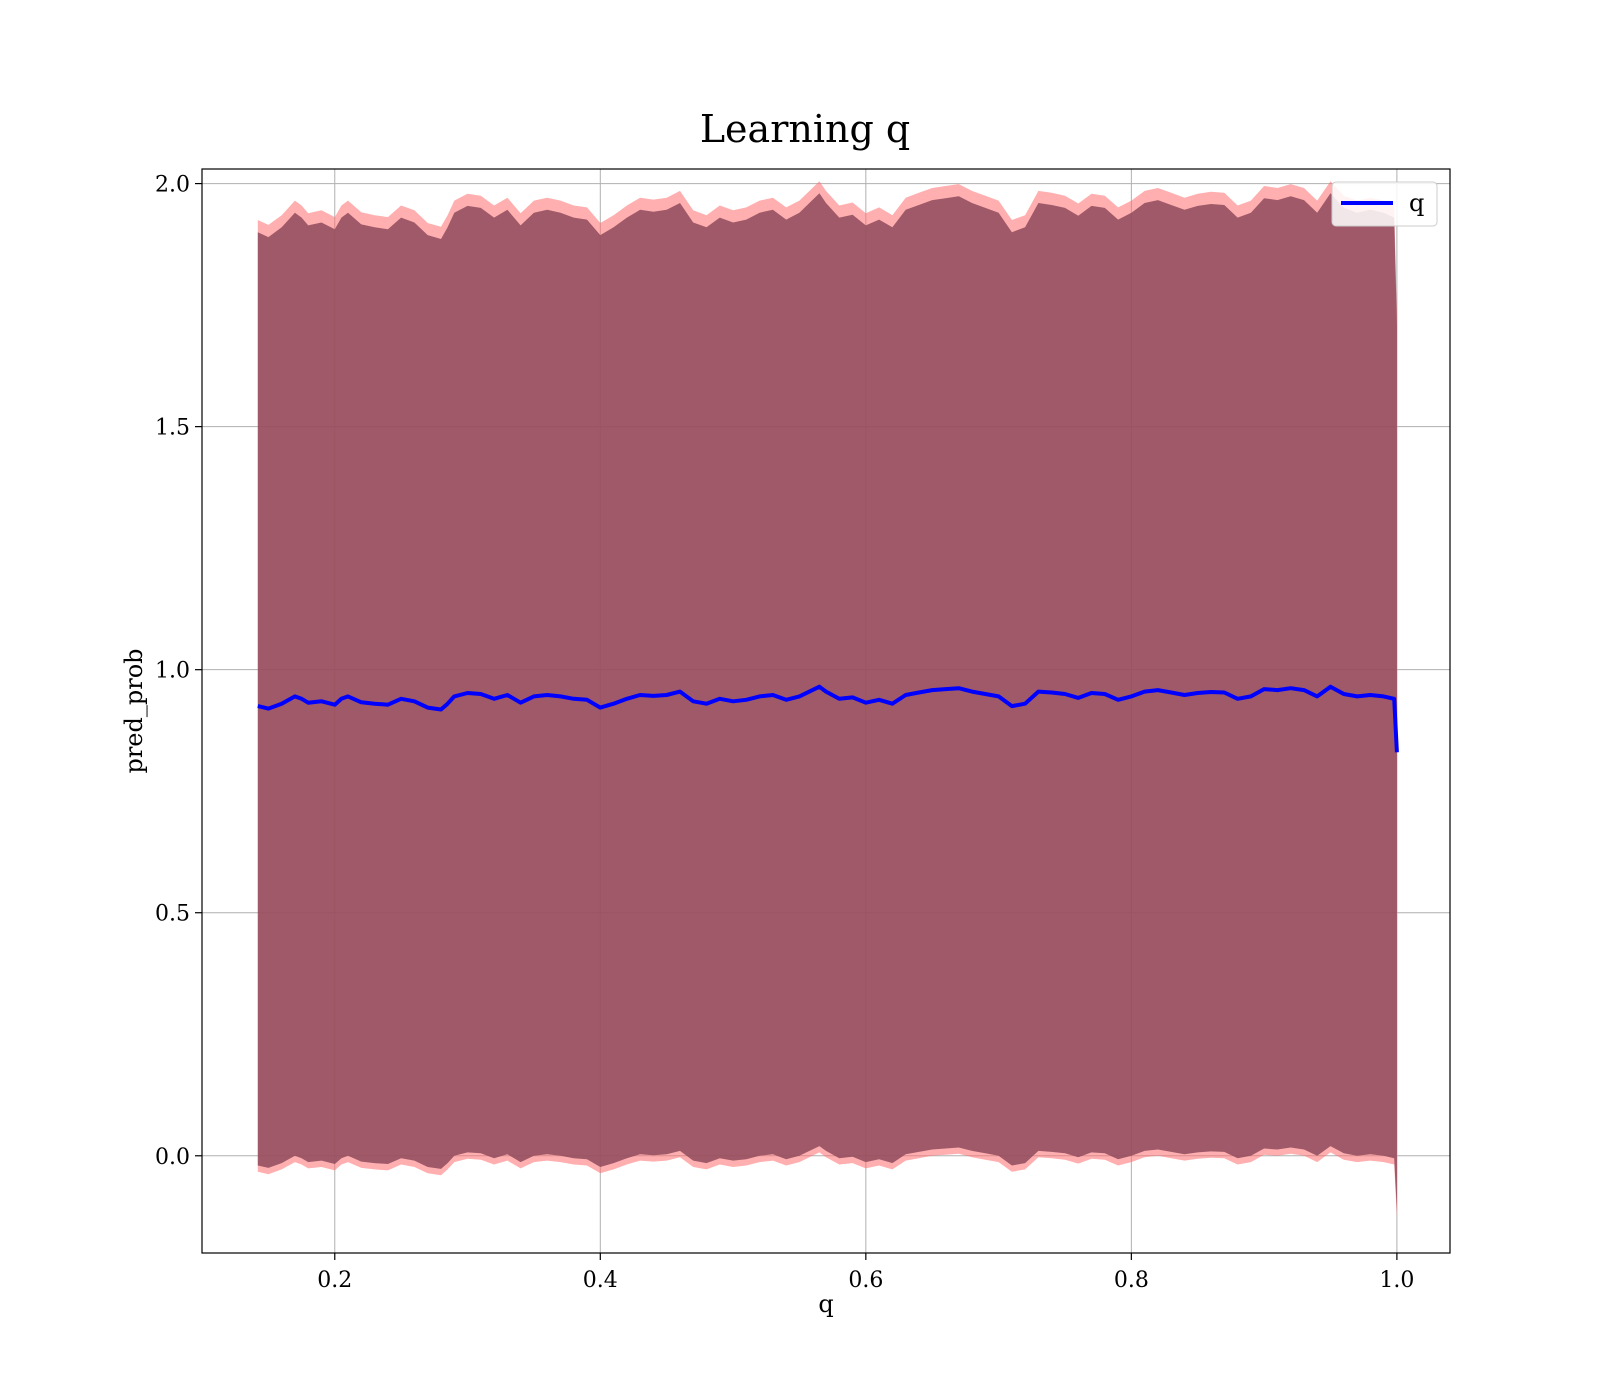 The height and width of the screenshot is (1400, 1600). What do you see at coordinates (1131, 1280) in the screenshot?
I see `x-tick-label: 0.8` at bounding box center [1131, 1280].